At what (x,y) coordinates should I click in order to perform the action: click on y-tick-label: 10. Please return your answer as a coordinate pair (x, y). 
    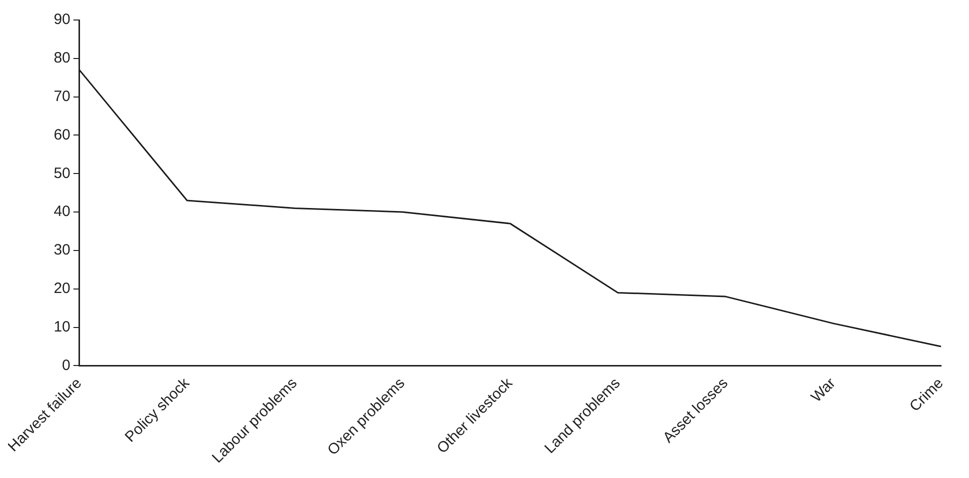
    Looking at the image, I should click on (62, 327).